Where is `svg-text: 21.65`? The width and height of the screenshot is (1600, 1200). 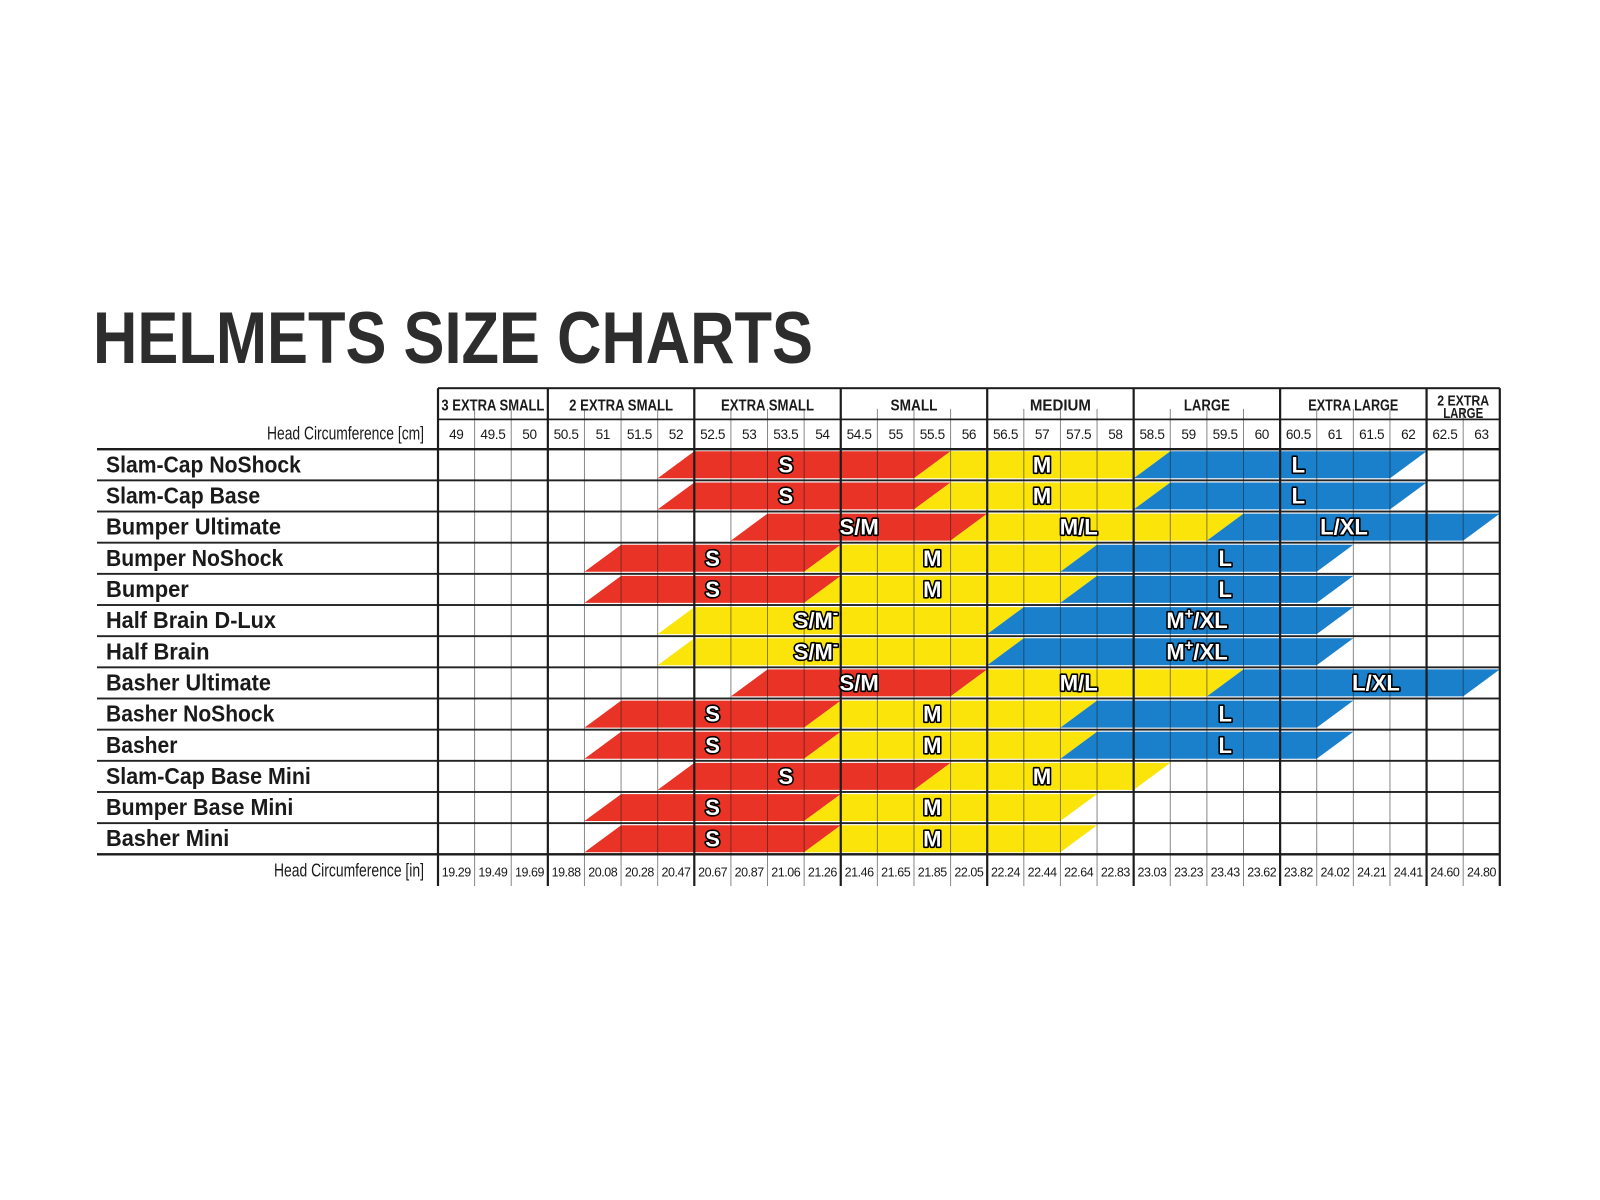
svg-text: 21.65 is located at coordinates (896, 872).